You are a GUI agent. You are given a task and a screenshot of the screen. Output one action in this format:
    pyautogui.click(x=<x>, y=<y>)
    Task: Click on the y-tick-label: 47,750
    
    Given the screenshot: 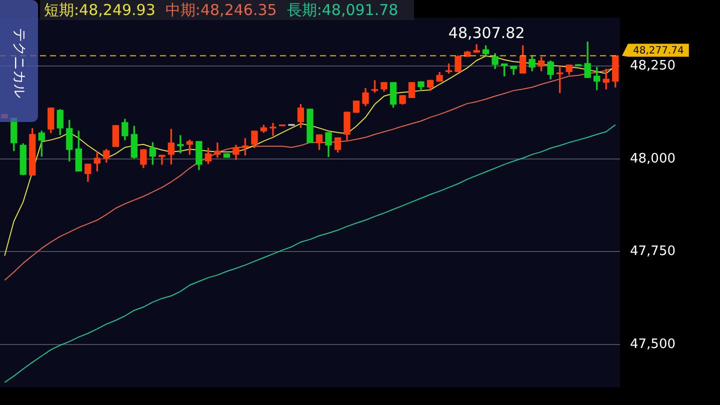 What is the action you would take?
    pyautogui.click(x=653, y=252)
    